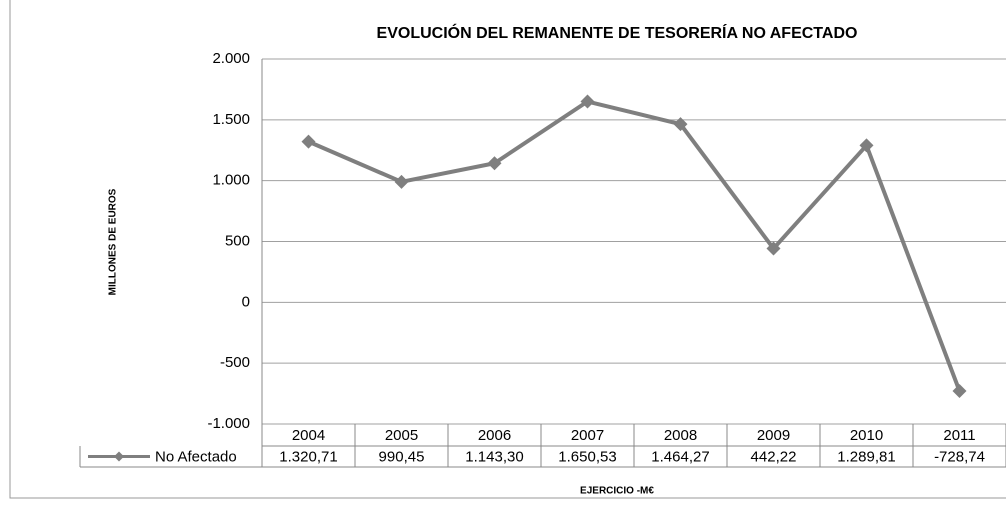 The width and height of the screenshot is (1006, 508). What do you see at coordinates (231, 58) in the screenshot?
I see `y-tick-label: 2.000` at bounding box center [231, 58].